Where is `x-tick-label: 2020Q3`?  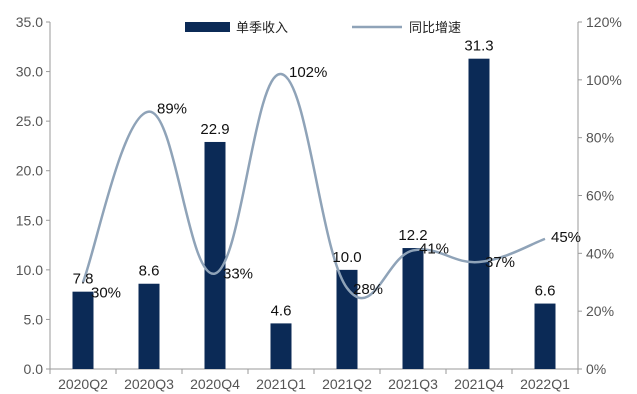
x-tick-label: 2020Q3 is located at coordinates (149, 384).